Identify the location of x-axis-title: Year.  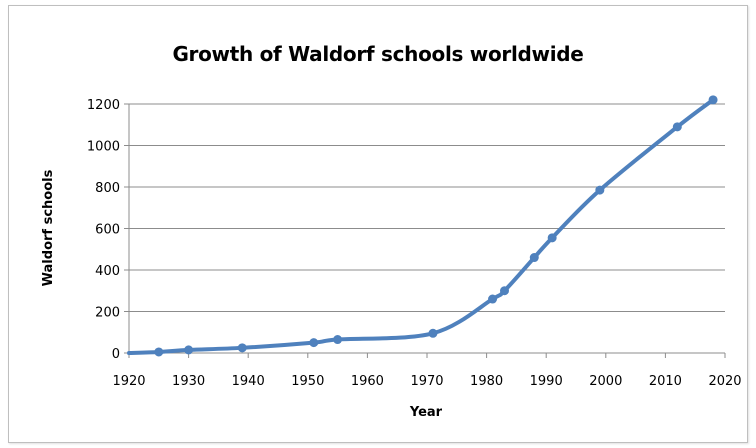
(426, 412).